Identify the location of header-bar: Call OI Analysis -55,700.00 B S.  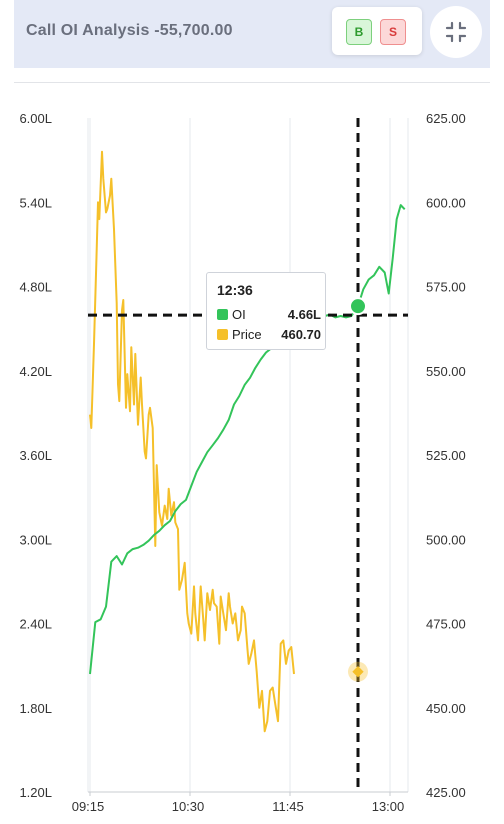
(252, 34).